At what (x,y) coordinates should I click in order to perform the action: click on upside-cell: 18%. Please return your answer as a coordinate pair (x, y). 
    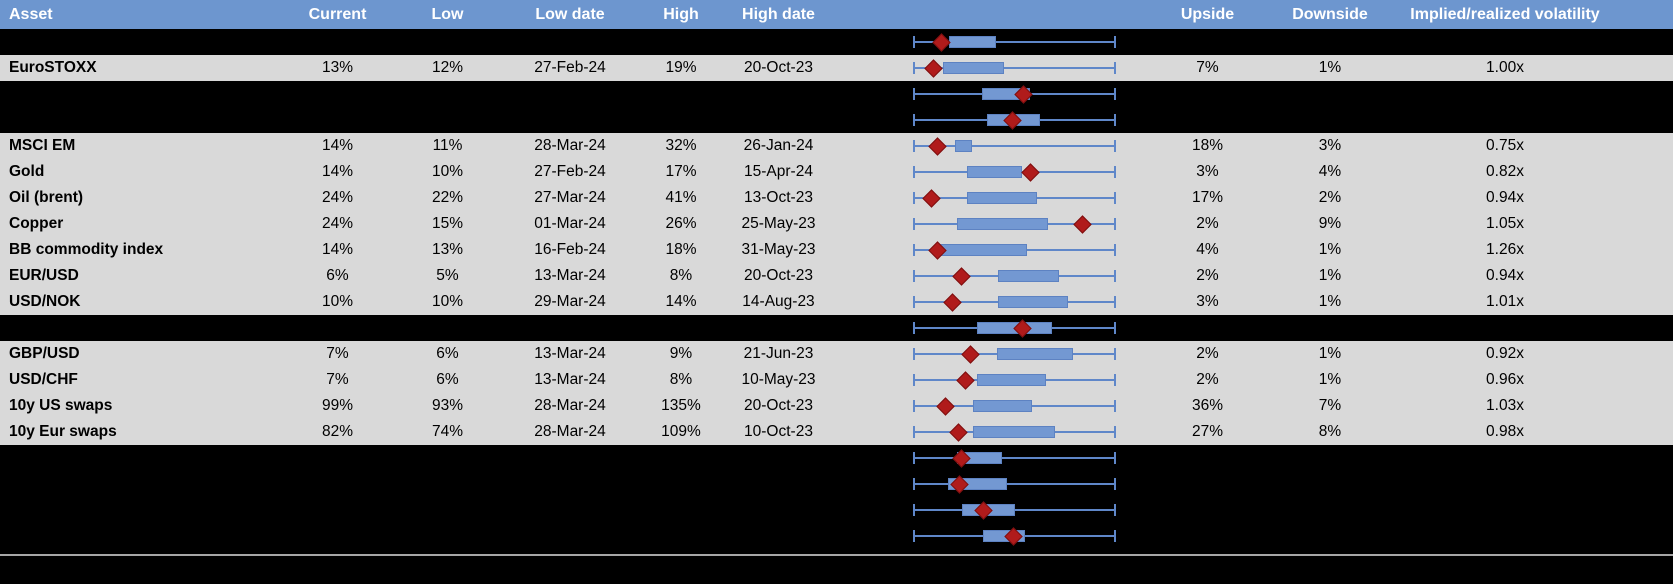
    Looking at the image, I should click on (1207, 145).